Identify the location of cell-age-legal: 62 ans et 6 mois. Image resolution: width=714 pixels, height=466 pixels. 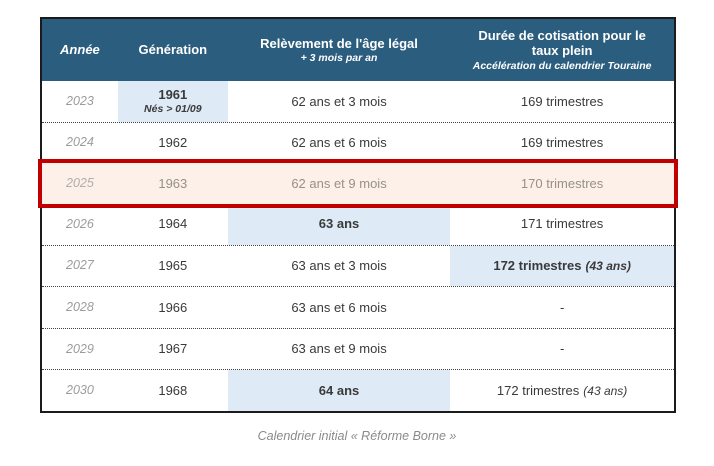
(339, 143).